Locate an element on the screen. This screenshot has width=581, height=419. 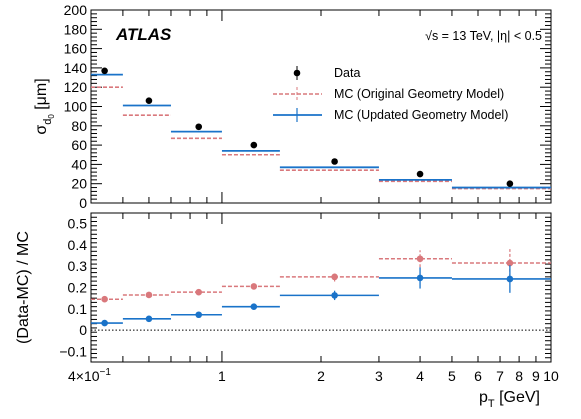
x-tick-exponent: −1 is located at coordinates (106, 372).